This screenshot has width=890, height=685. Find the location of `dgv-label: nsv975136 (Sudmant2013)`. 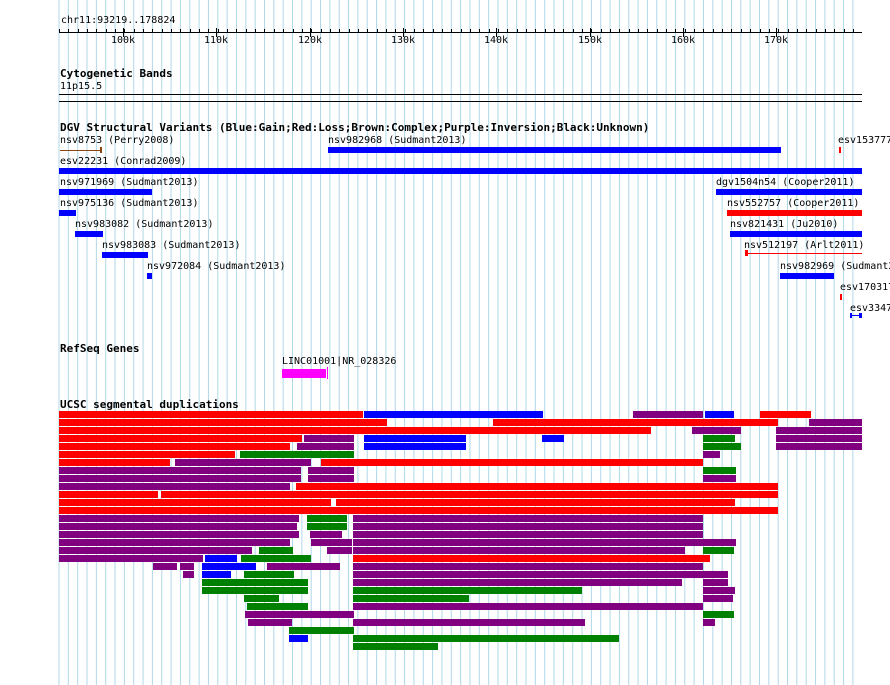

dgv-label: nsv975136 (Sudmant2013) is located at coordinates (129, 203).